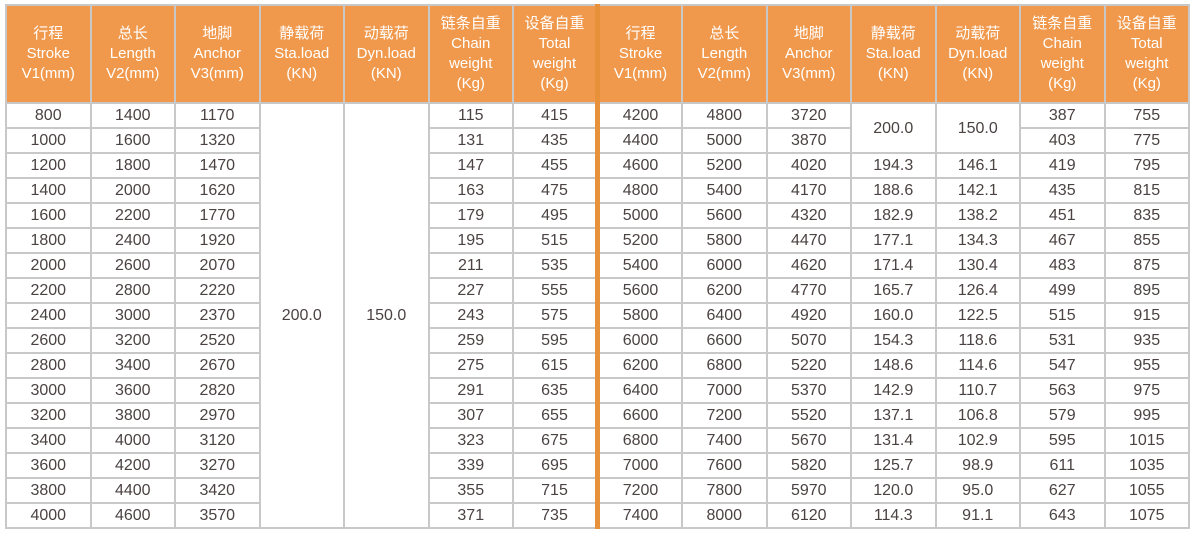 The image size is (1195, 538). Describe the element at coordinates (217, 34) in the screenshot. I see `header-label: 地脚` at that location.